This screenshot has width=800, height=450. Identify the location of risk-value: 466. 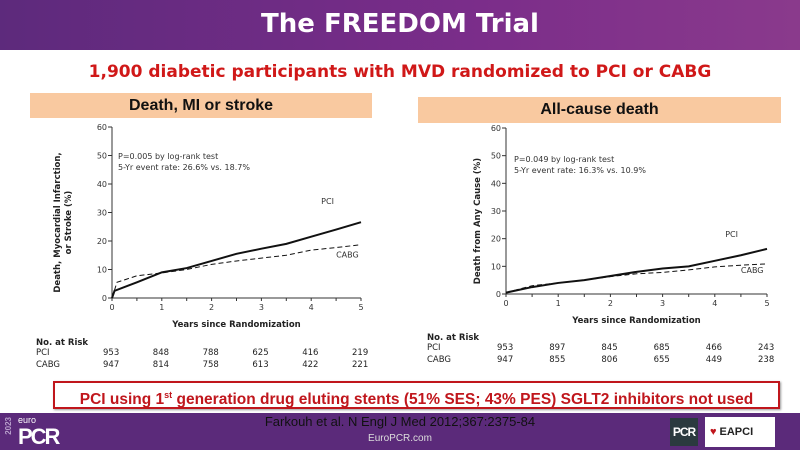
(714, 348).